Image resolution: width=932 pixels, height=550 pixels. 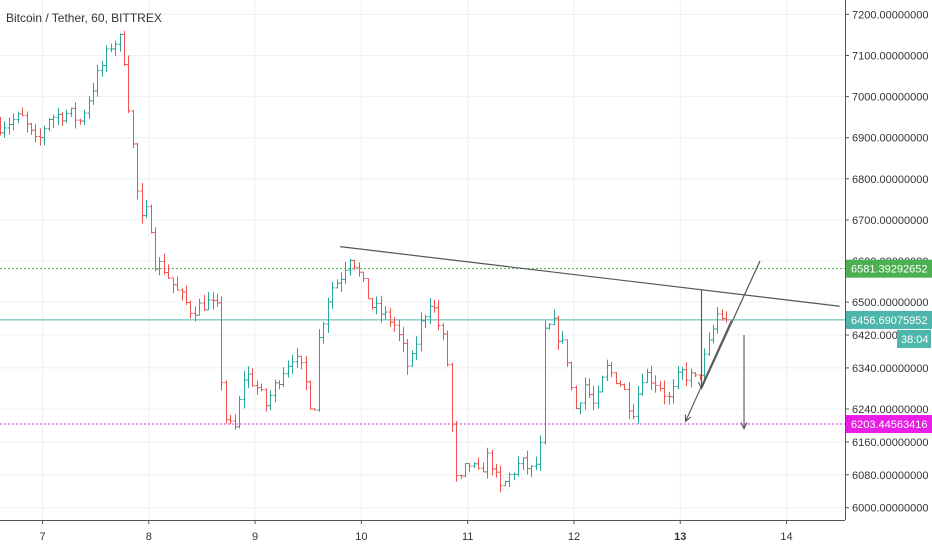 What do you see at coordinates (890, 476) in the screenshot?
I see `y-tick-label: 6080.00000000` at bounding box center [890, 476].